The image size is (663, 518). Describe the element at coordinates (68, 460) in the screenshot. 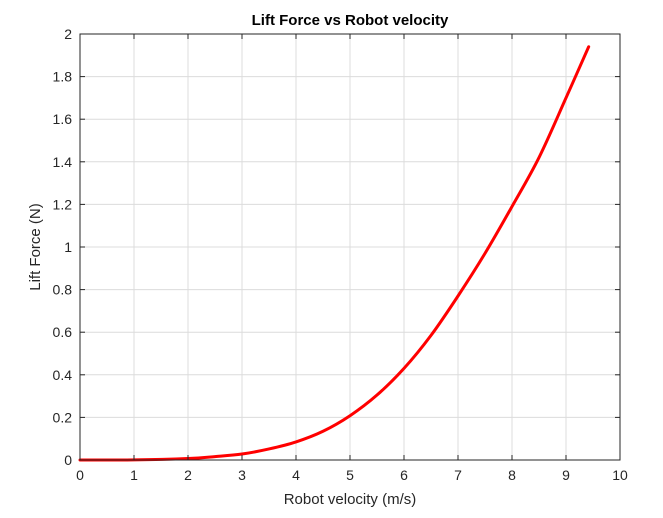

I see `y-tick-label: 0` at that location.